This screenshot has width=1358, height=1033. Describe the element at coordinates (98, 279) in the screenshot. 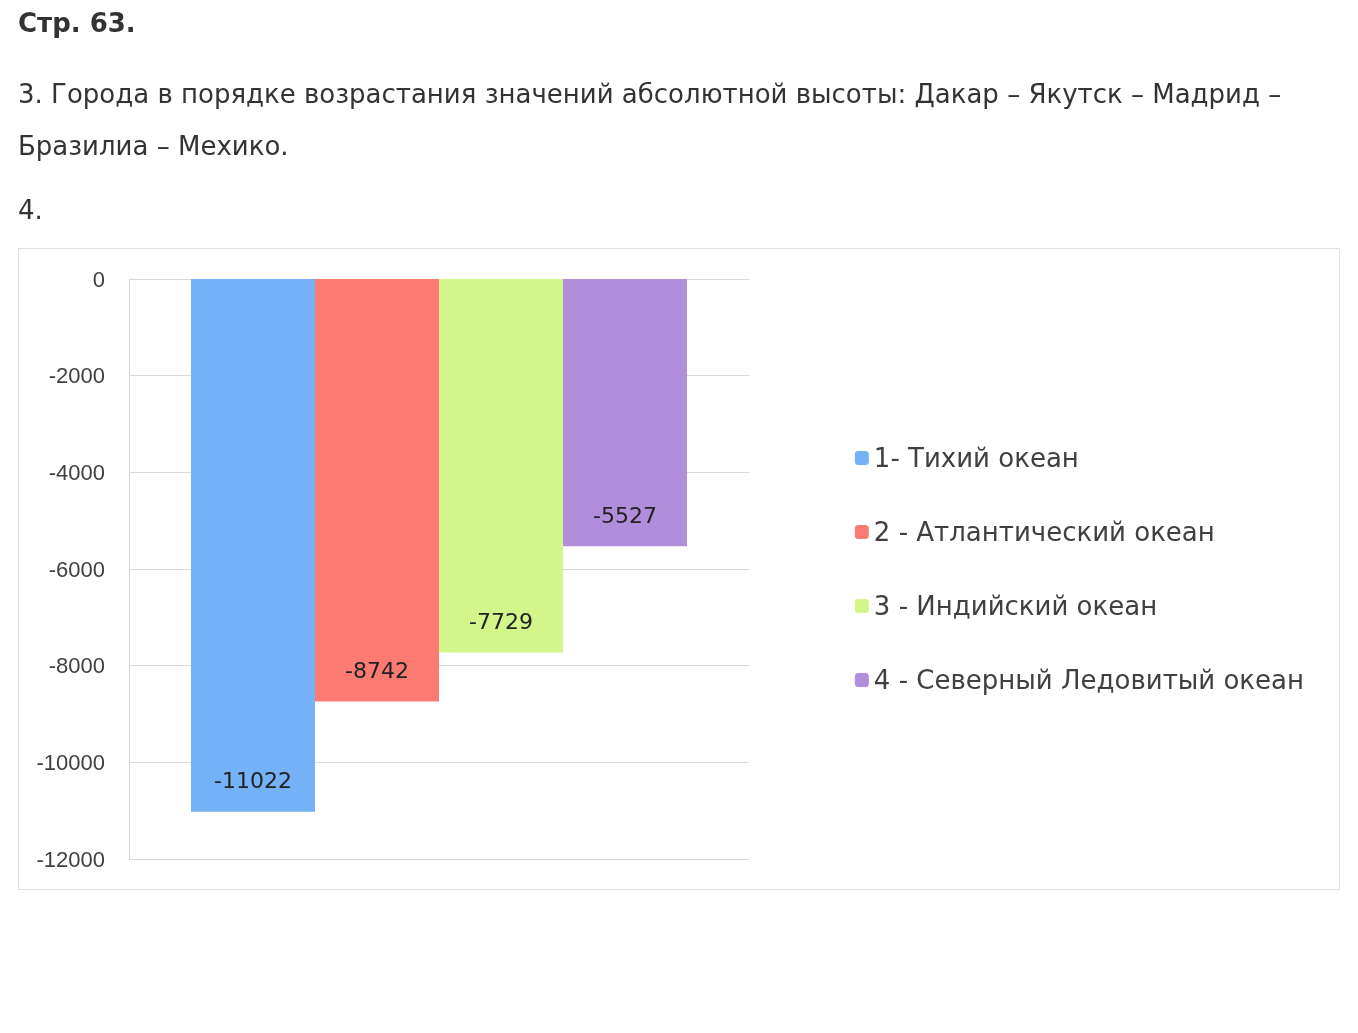

I see `y-tick-label: 0` at that location.